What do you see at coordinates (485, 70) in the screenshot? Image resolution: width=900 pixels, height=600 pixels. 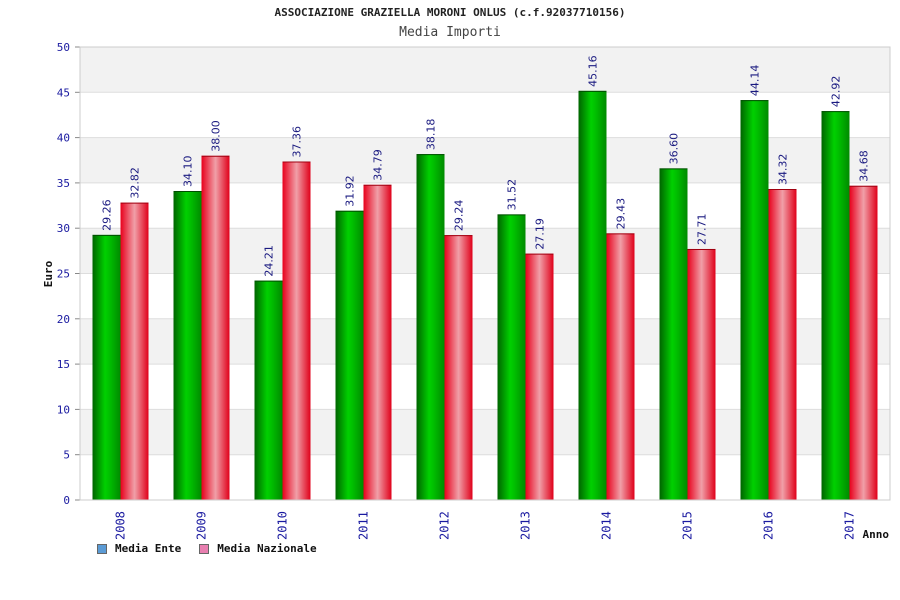 I see `grid-band` at bounding box center [485, 70].